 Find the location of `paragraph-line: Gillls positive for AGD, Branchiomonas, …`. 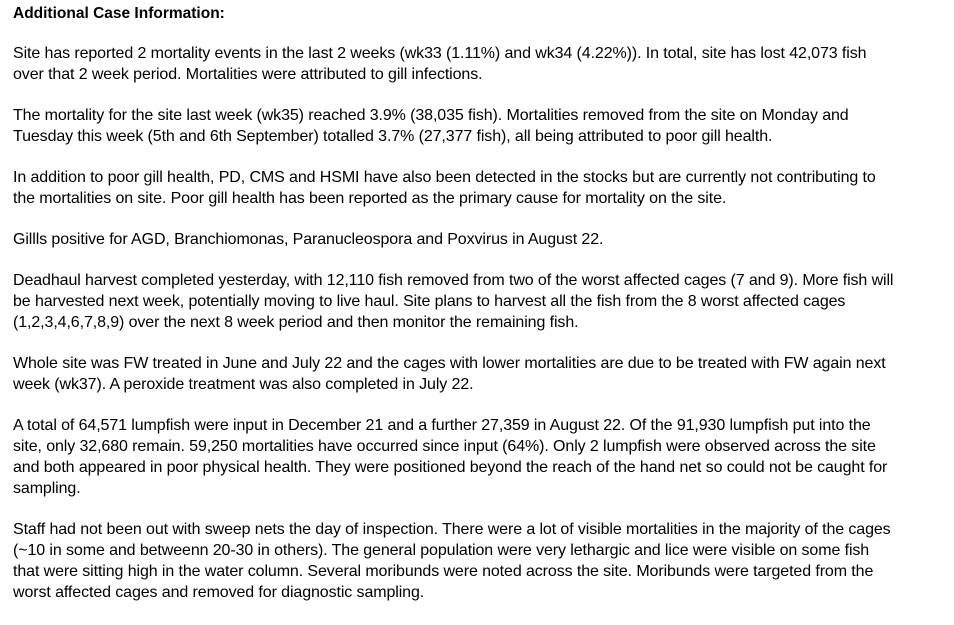

paragraph-line: Gillls positive for AGD, Branchiomonas, … is located at coordinates (308, 239).